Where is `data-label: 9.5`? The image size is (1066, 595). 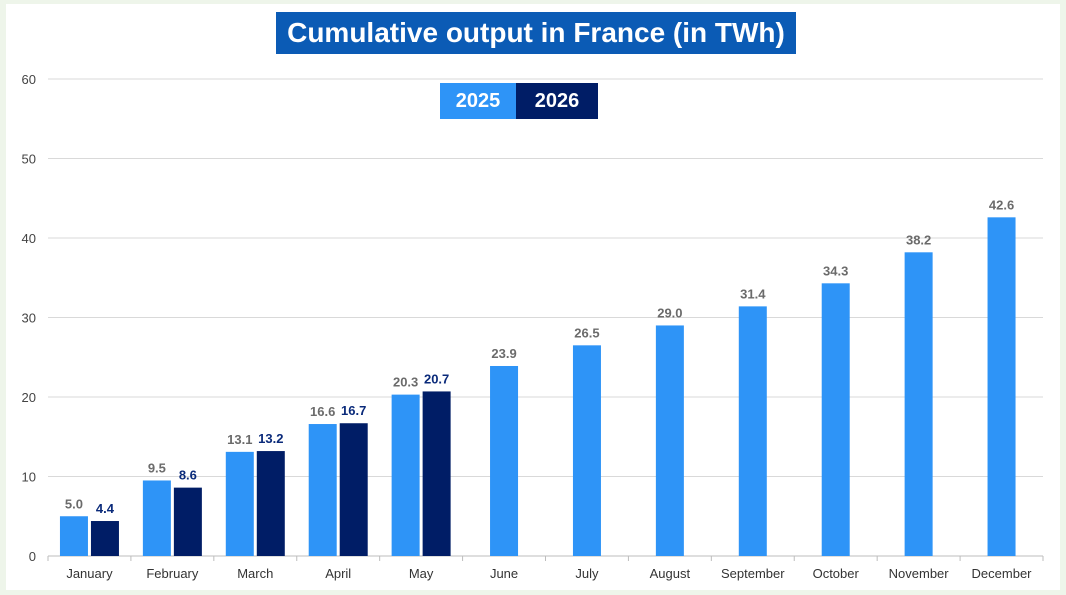 data-label: 9.5 is located at coordinates (157, 467).